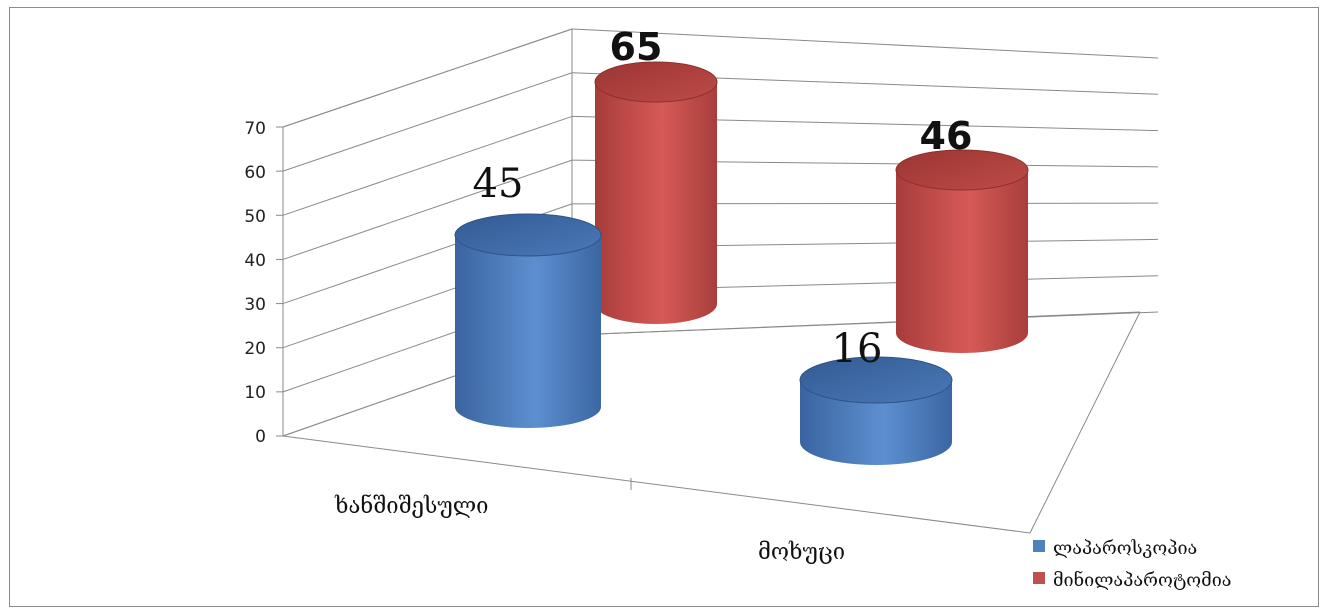  What do you see at coordinates (255, 173) in the screenshot?
I see `y-tick-label: 60` at bounding box center [255, 173].